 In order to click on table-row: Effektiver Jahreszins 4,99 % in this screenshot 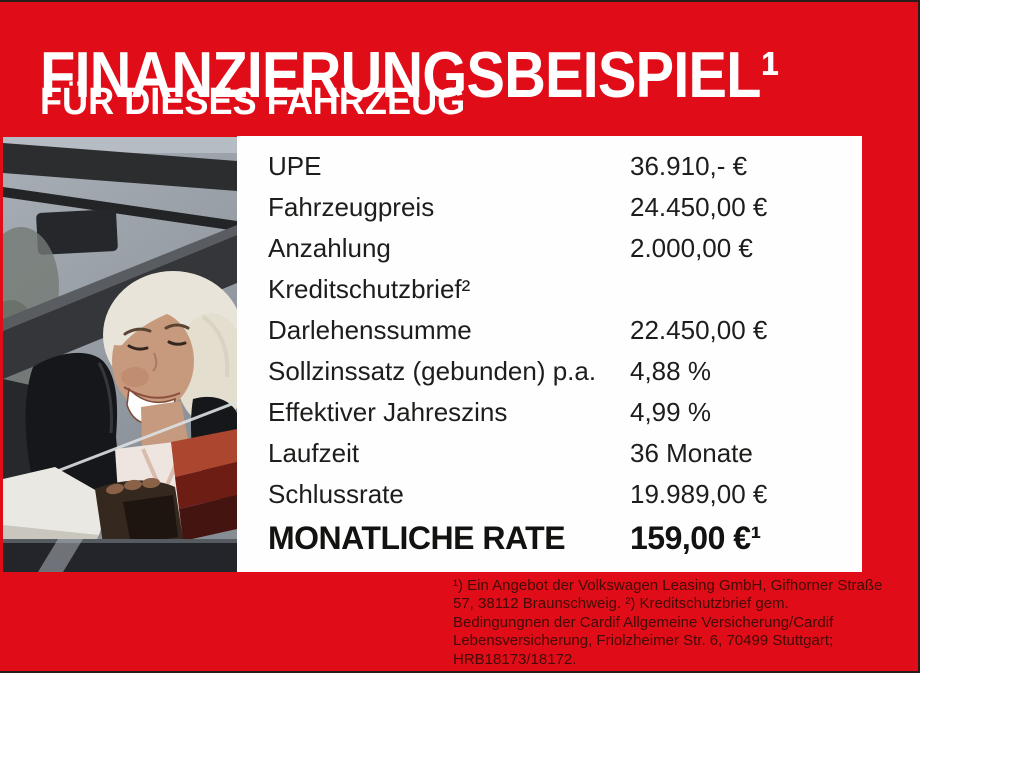, I will do `click(565, 412)`.